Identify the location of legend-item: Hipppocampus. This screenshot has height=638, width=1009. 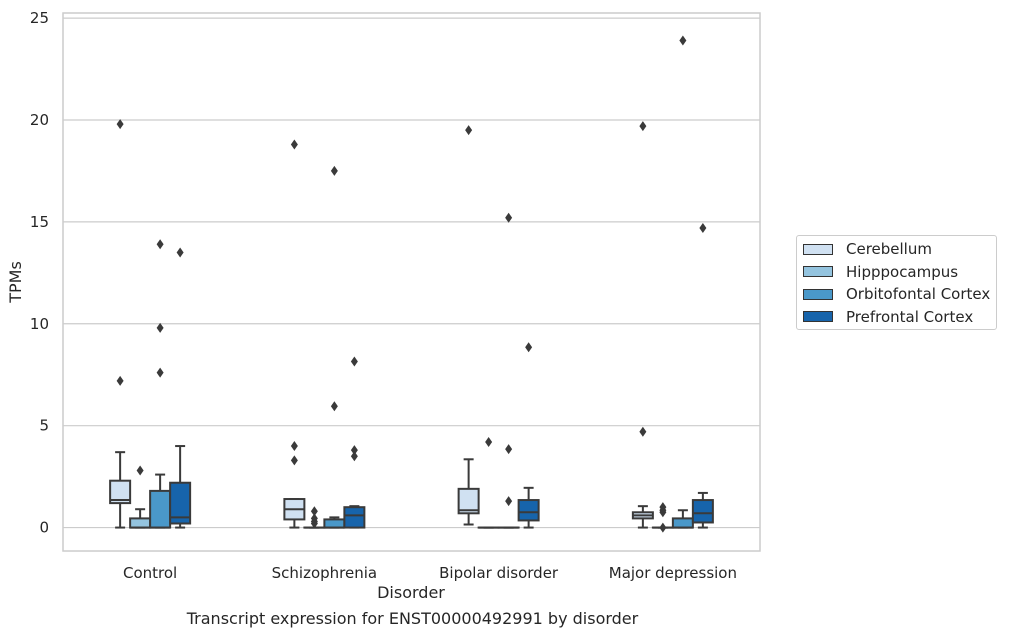
(880, 272).